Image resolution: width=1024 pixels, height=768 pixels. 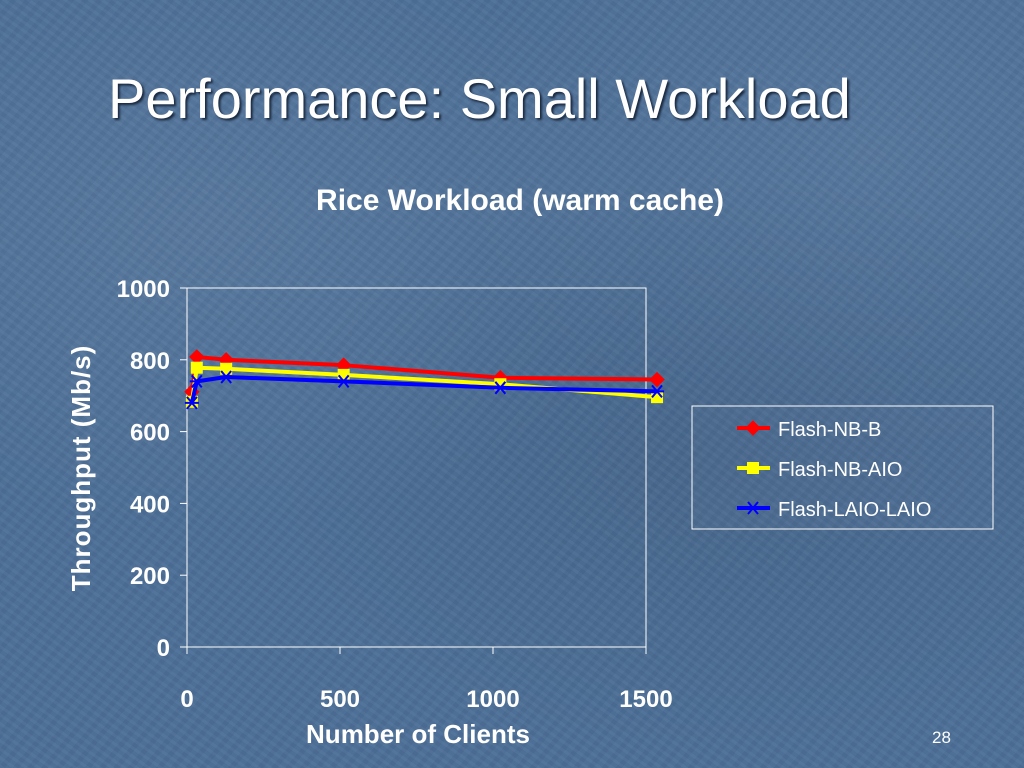 I want to click on y-tick-label: 600, so click(x=150, y=433).